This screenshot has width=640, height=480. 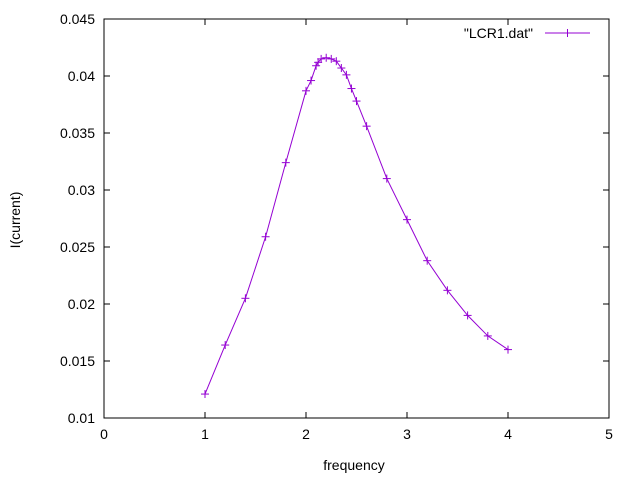 I want to click on x-tick-label: 4, so click(x=508, y=434).